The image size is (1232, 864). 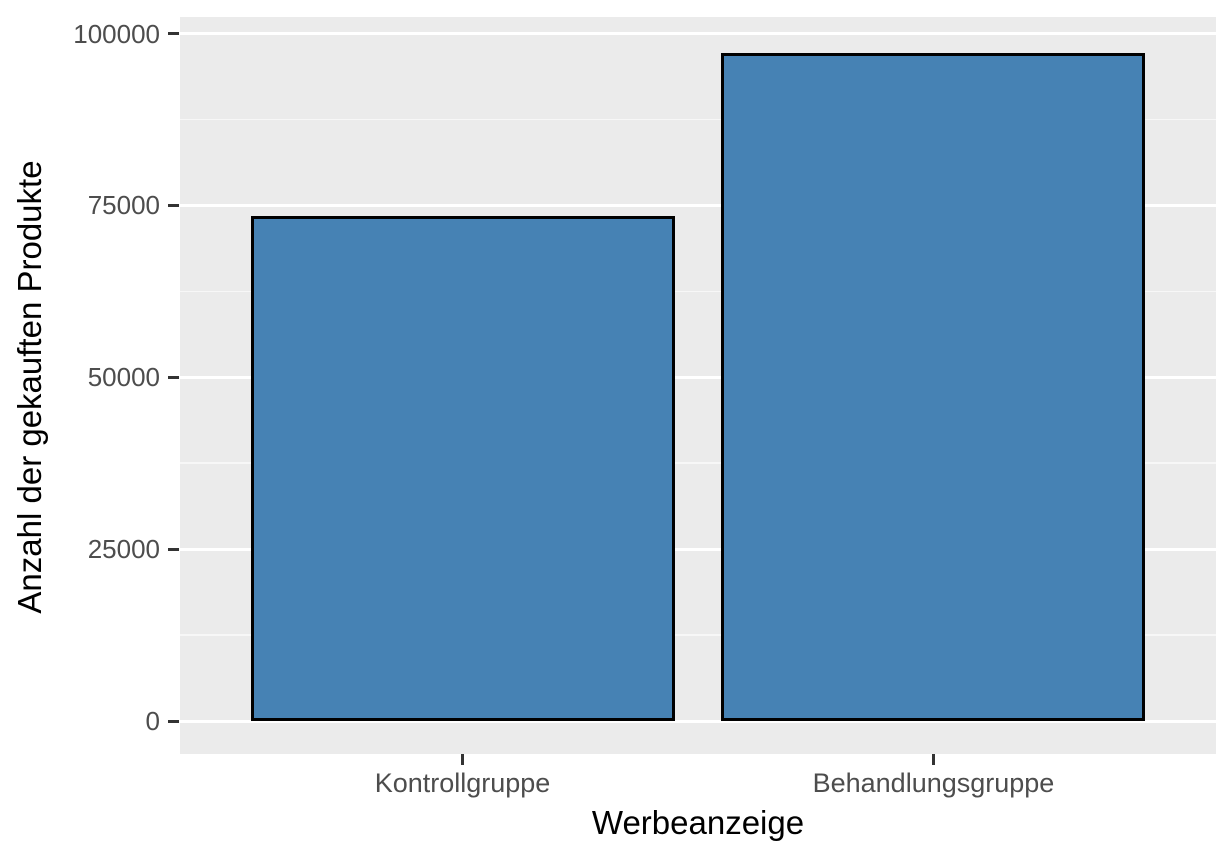 What do you see at coordinates (123, 205) in the screenshot?
I see `y-tick-label: 75000` at bounding box center [123, 205].